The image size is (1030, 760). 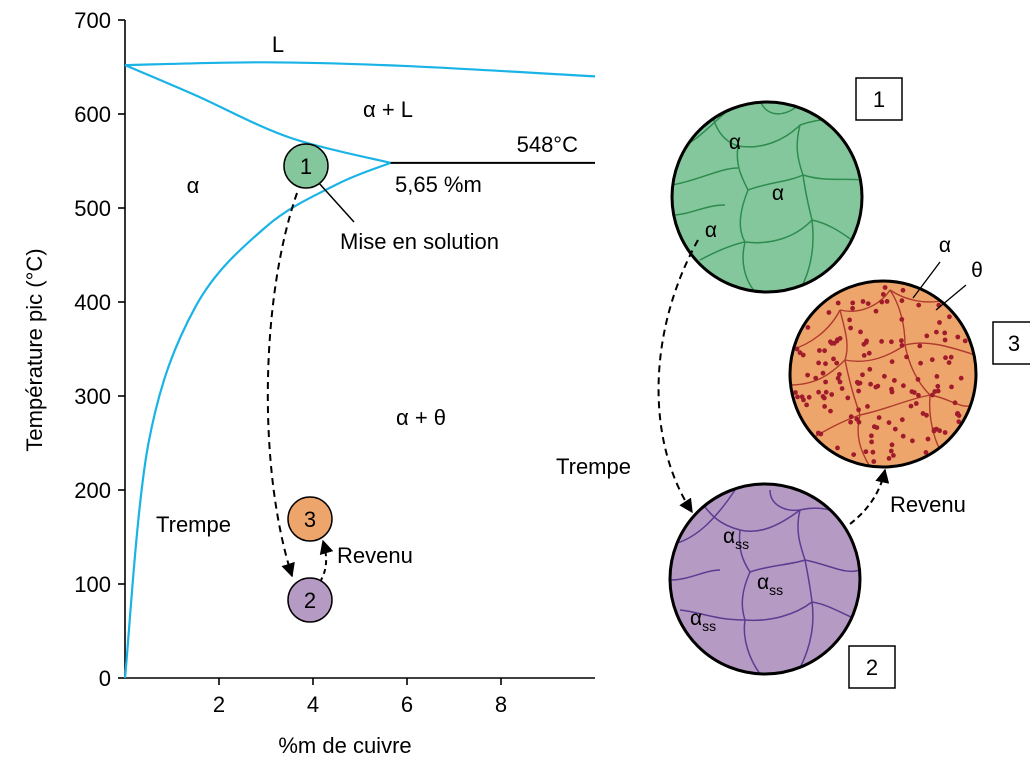 I want to click on region-label-liquid: L, so click(x=278, y=44).